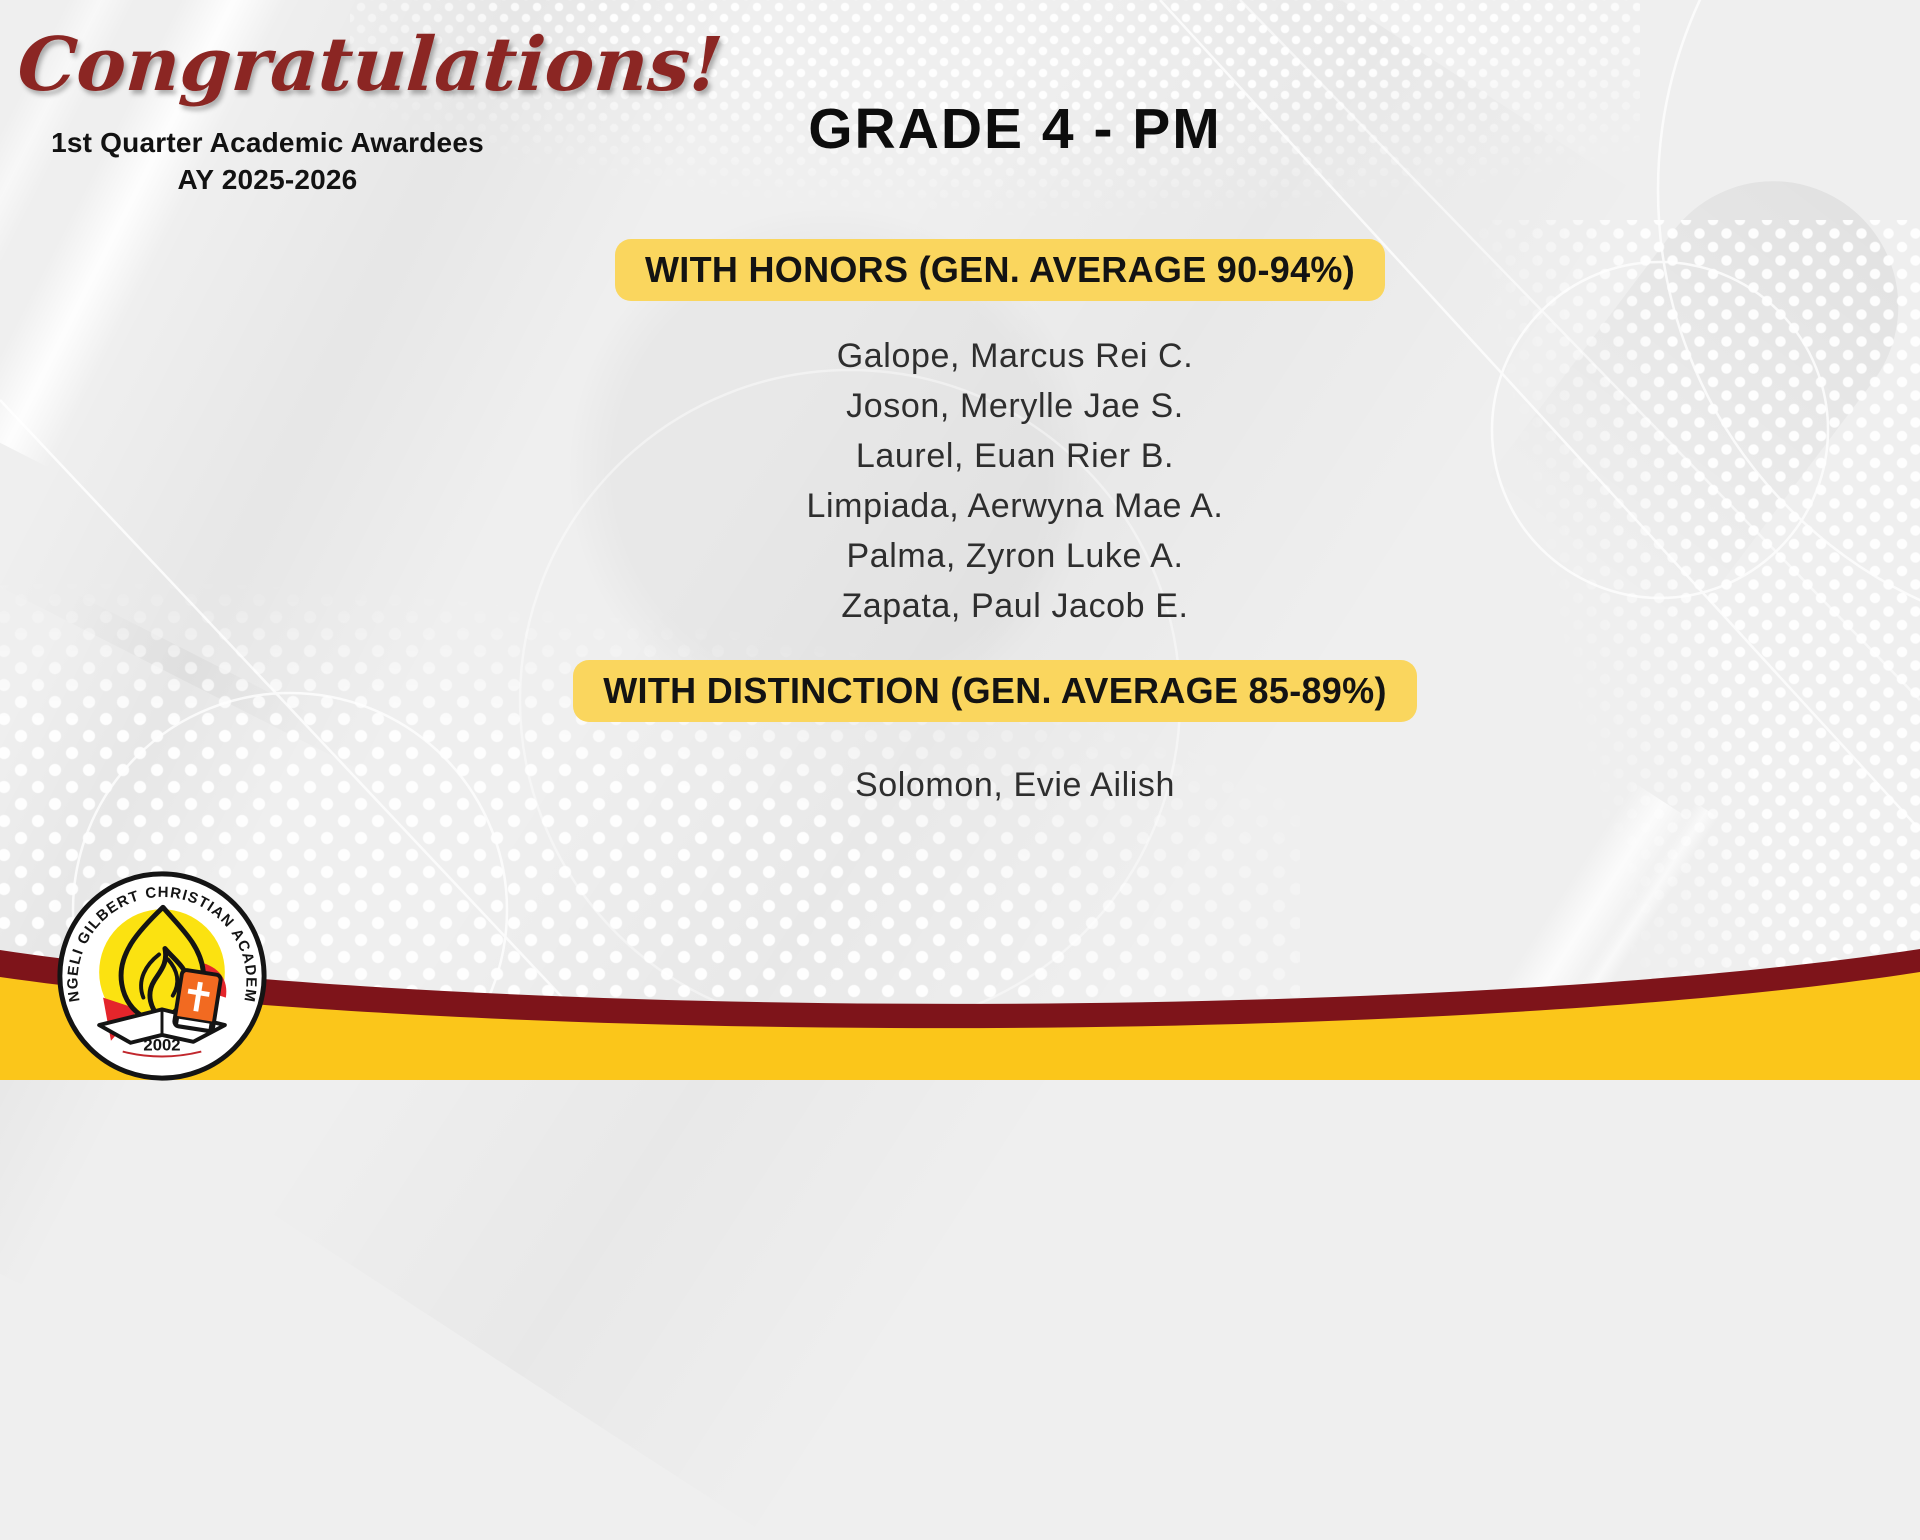 This screenshot has height=1540, width=1920. I want to click on subtitle-line2: AY 2025-2026, so click(267, 179).